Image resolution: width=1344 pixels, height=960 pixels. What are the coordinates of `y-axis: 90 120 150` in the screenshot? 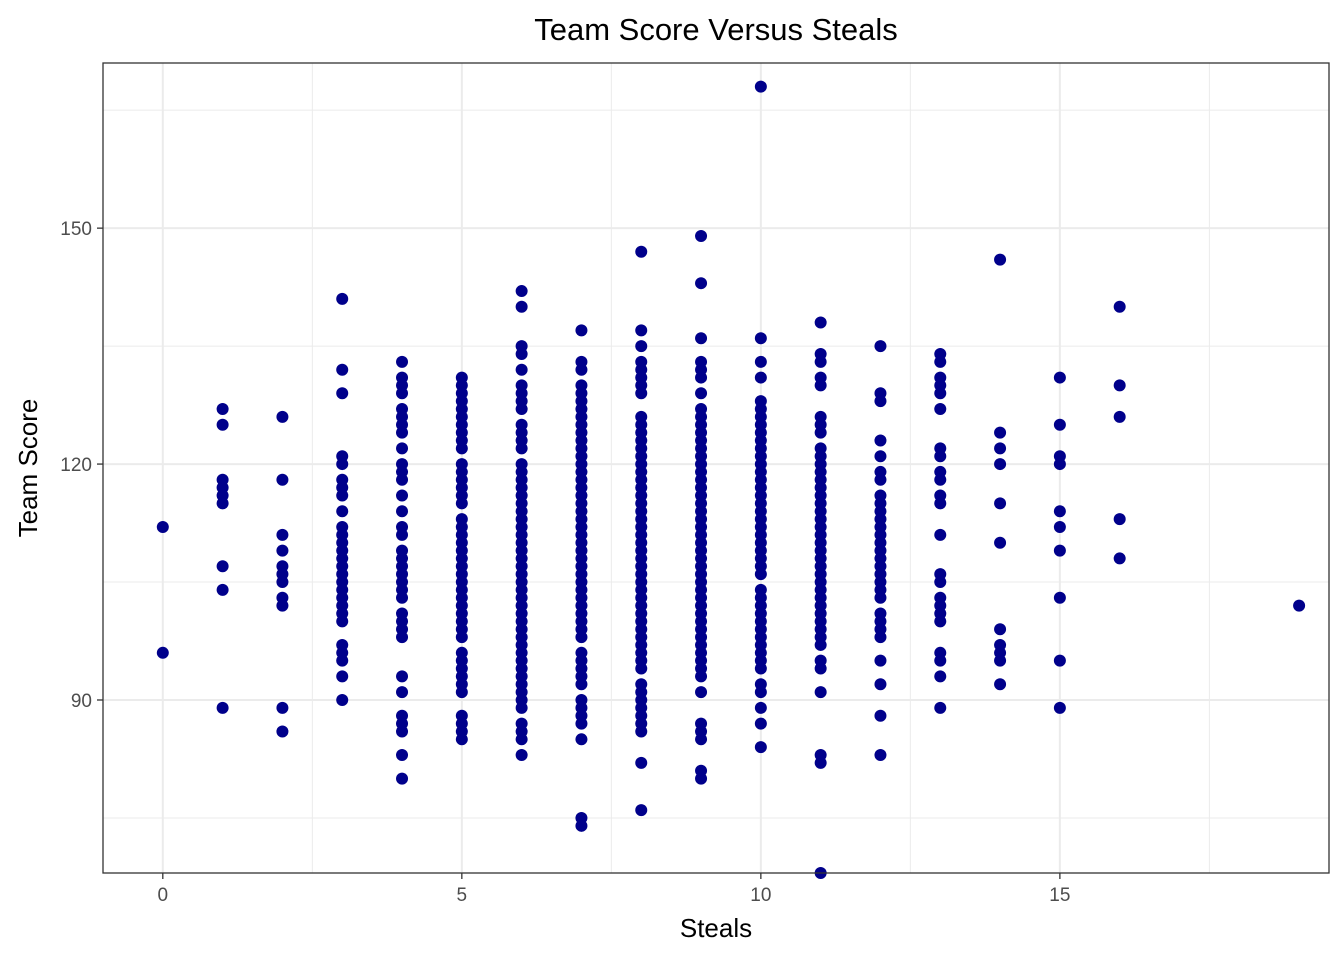 It's located at (81, 465).